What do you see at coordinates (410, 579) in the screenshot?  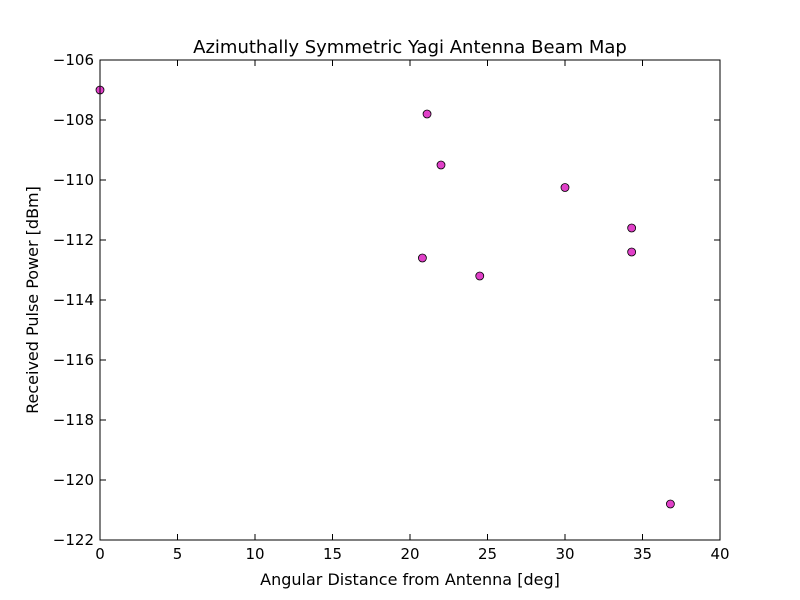 I see `x-axis-label: Angular Distance from Antenna [deg]` at bounding box center [410, 579].